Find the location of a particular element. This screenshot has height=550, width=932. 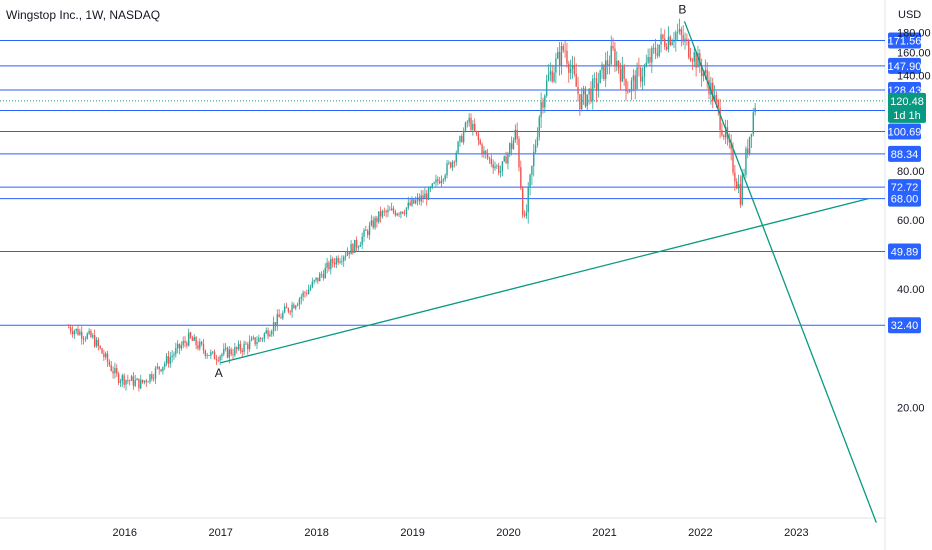

price-tick-label: 140.00 is located at coordinates (914, 76).